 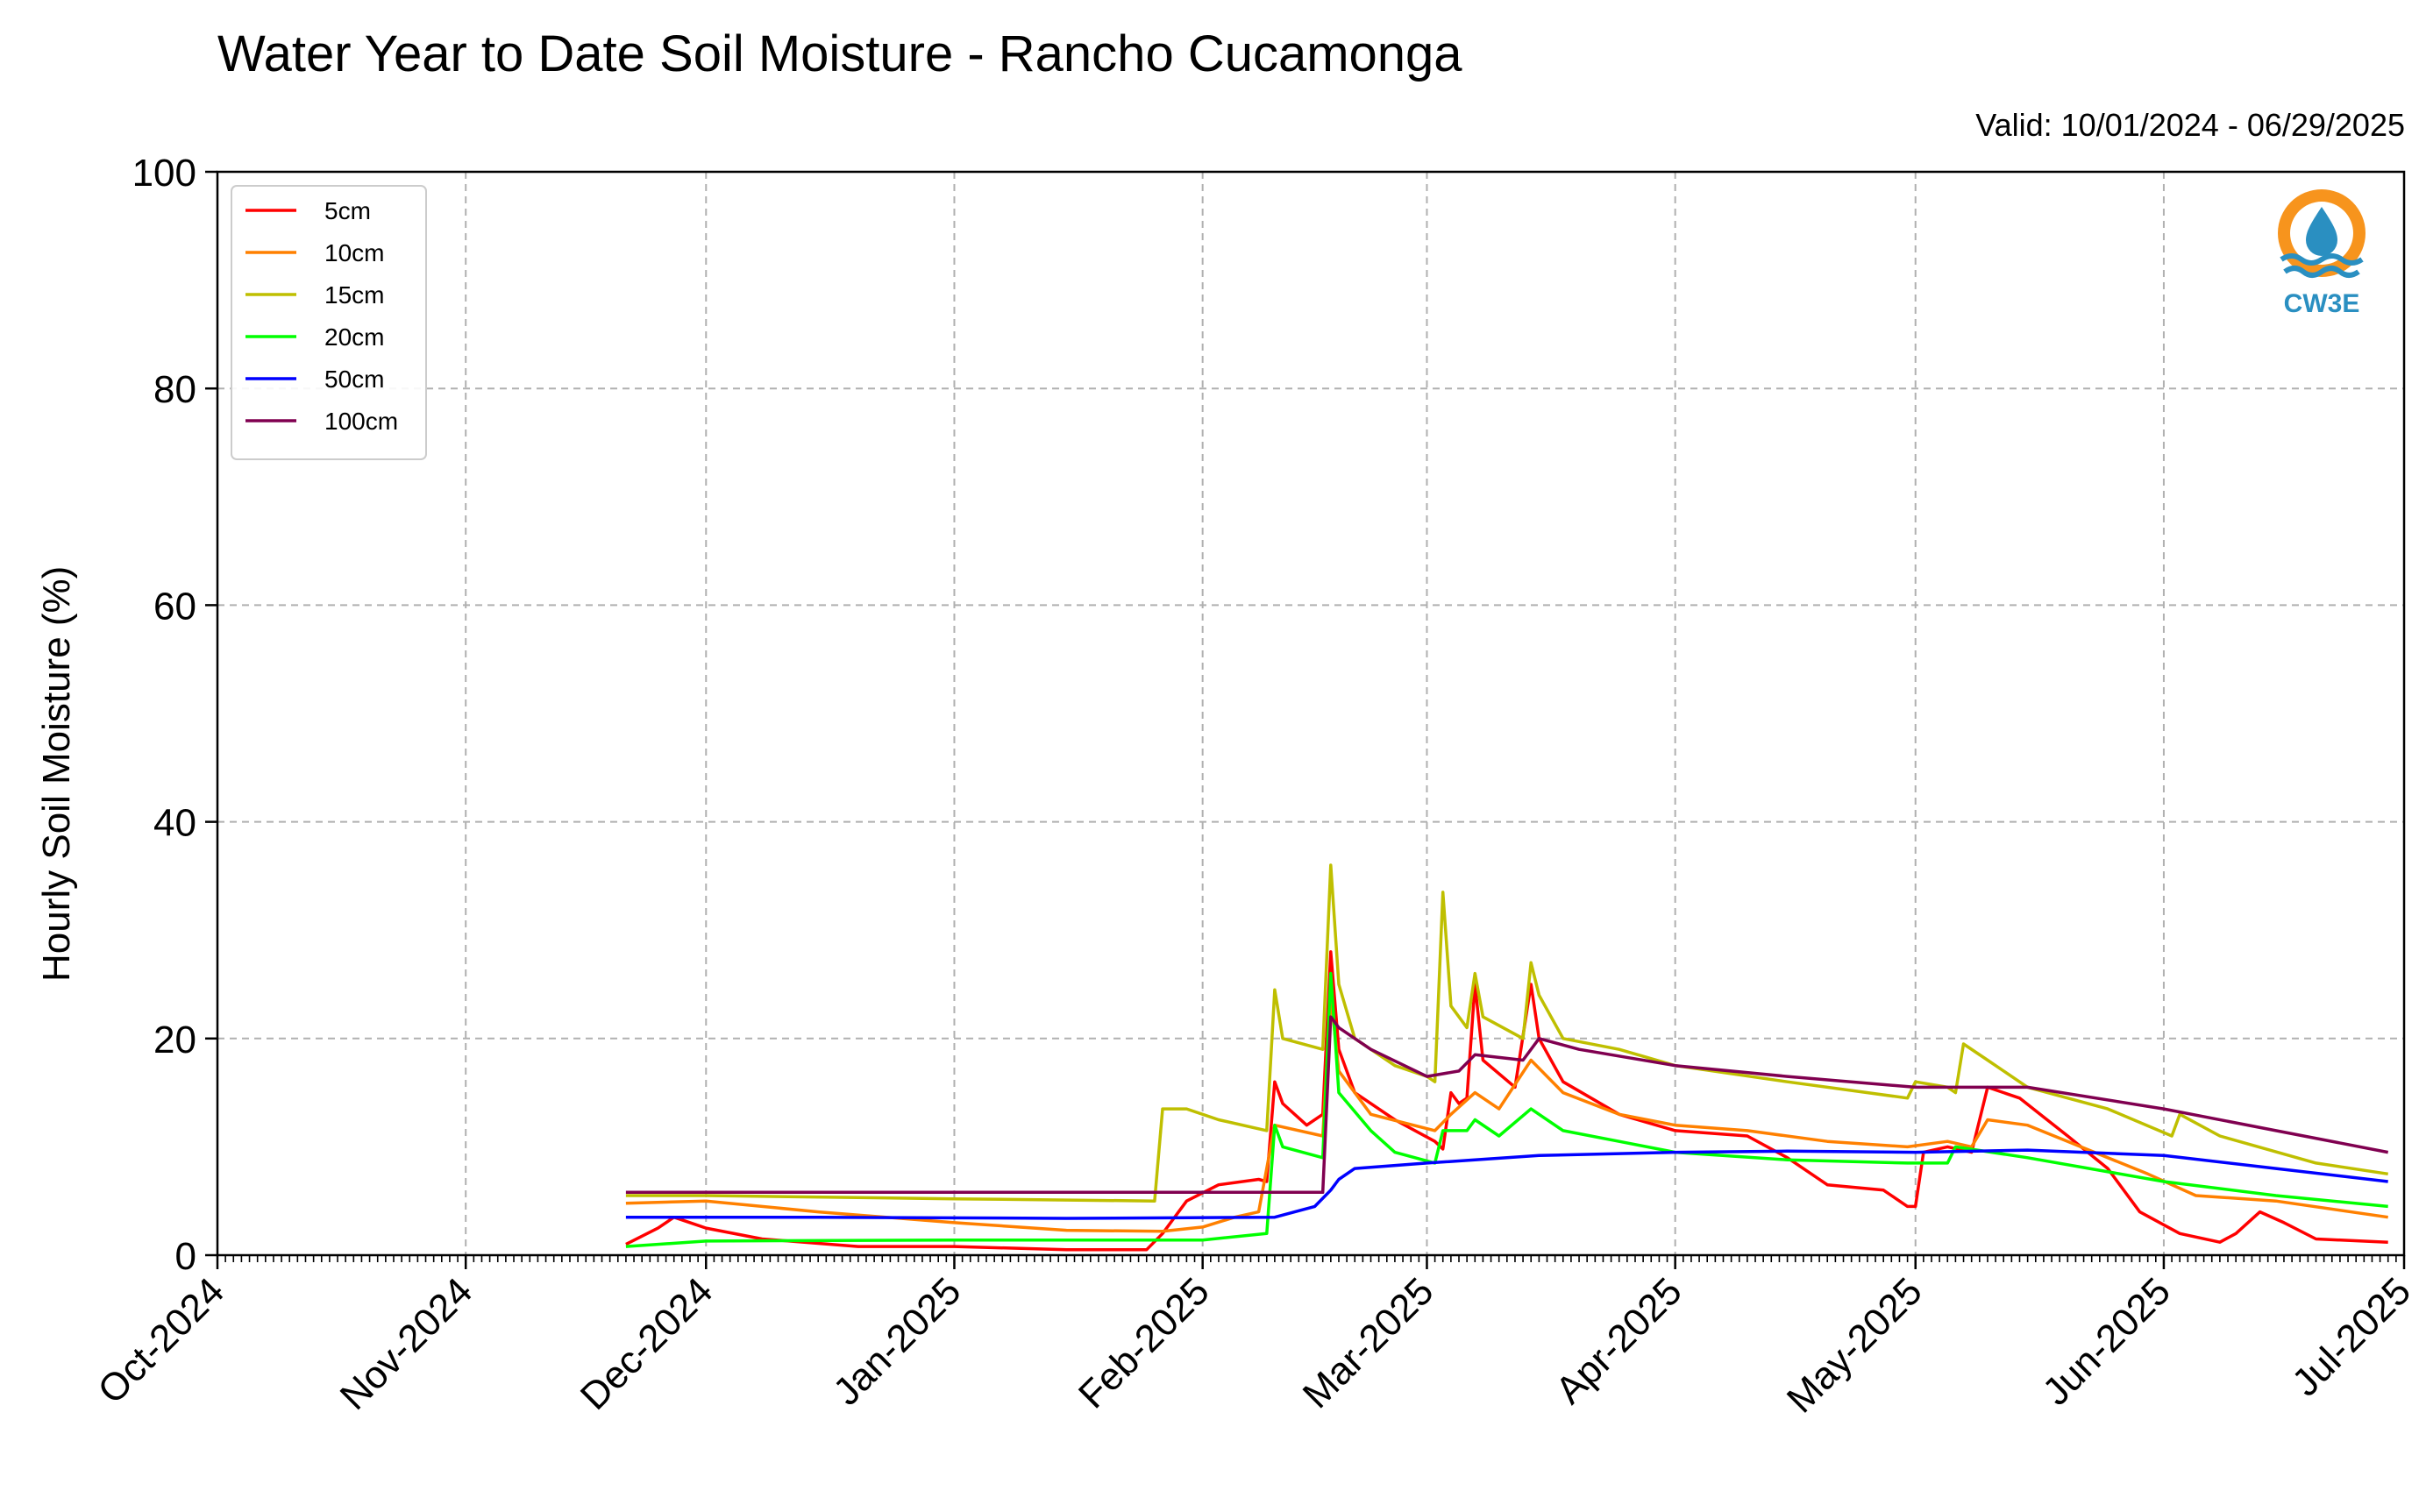 What do you see at coordinates (354, 379) in the screenshot?
I see `legend-label-50cm: 50cm` at bounding box center [354, 379].